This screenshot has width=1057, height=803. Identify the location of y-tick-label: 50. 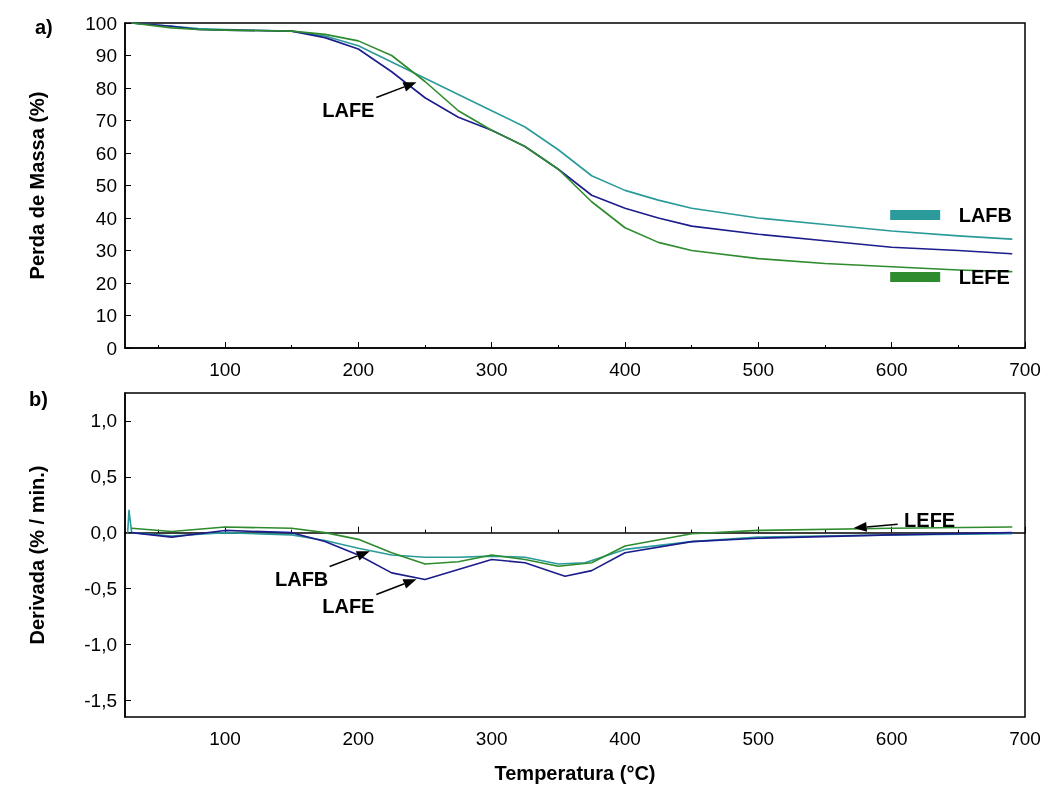
(106, 185).